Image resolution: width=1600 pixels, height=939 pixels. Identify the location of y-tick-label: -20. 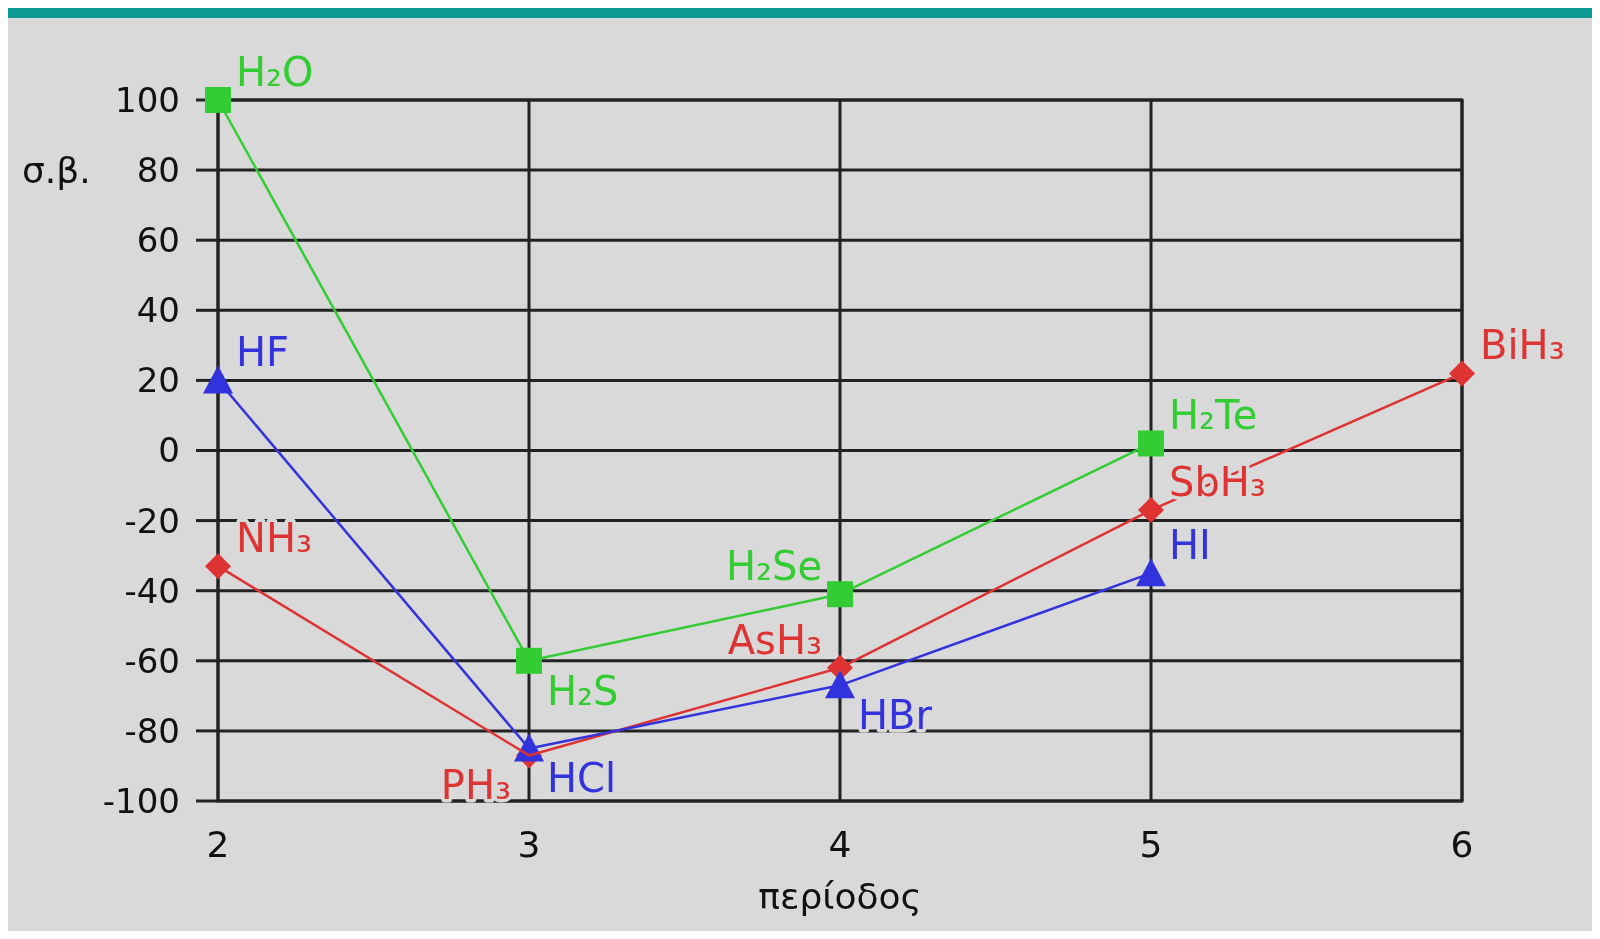
(152, 520).